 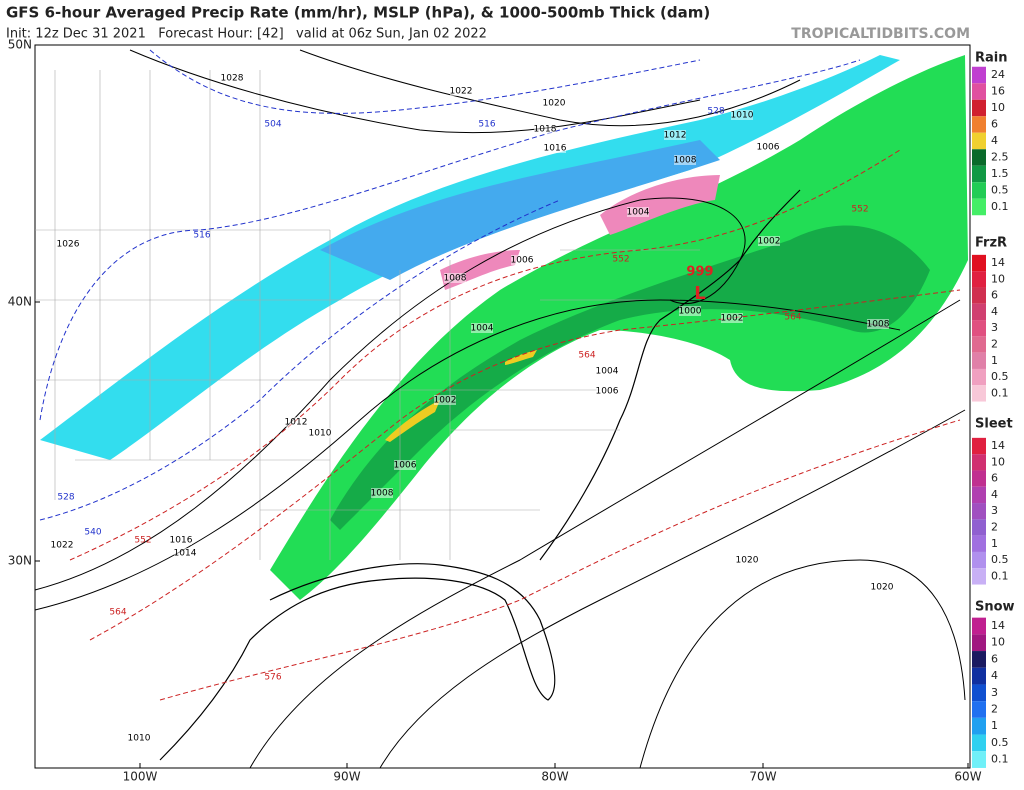 I want to click on isobar-label: 1026, so click(x=68, y=245).